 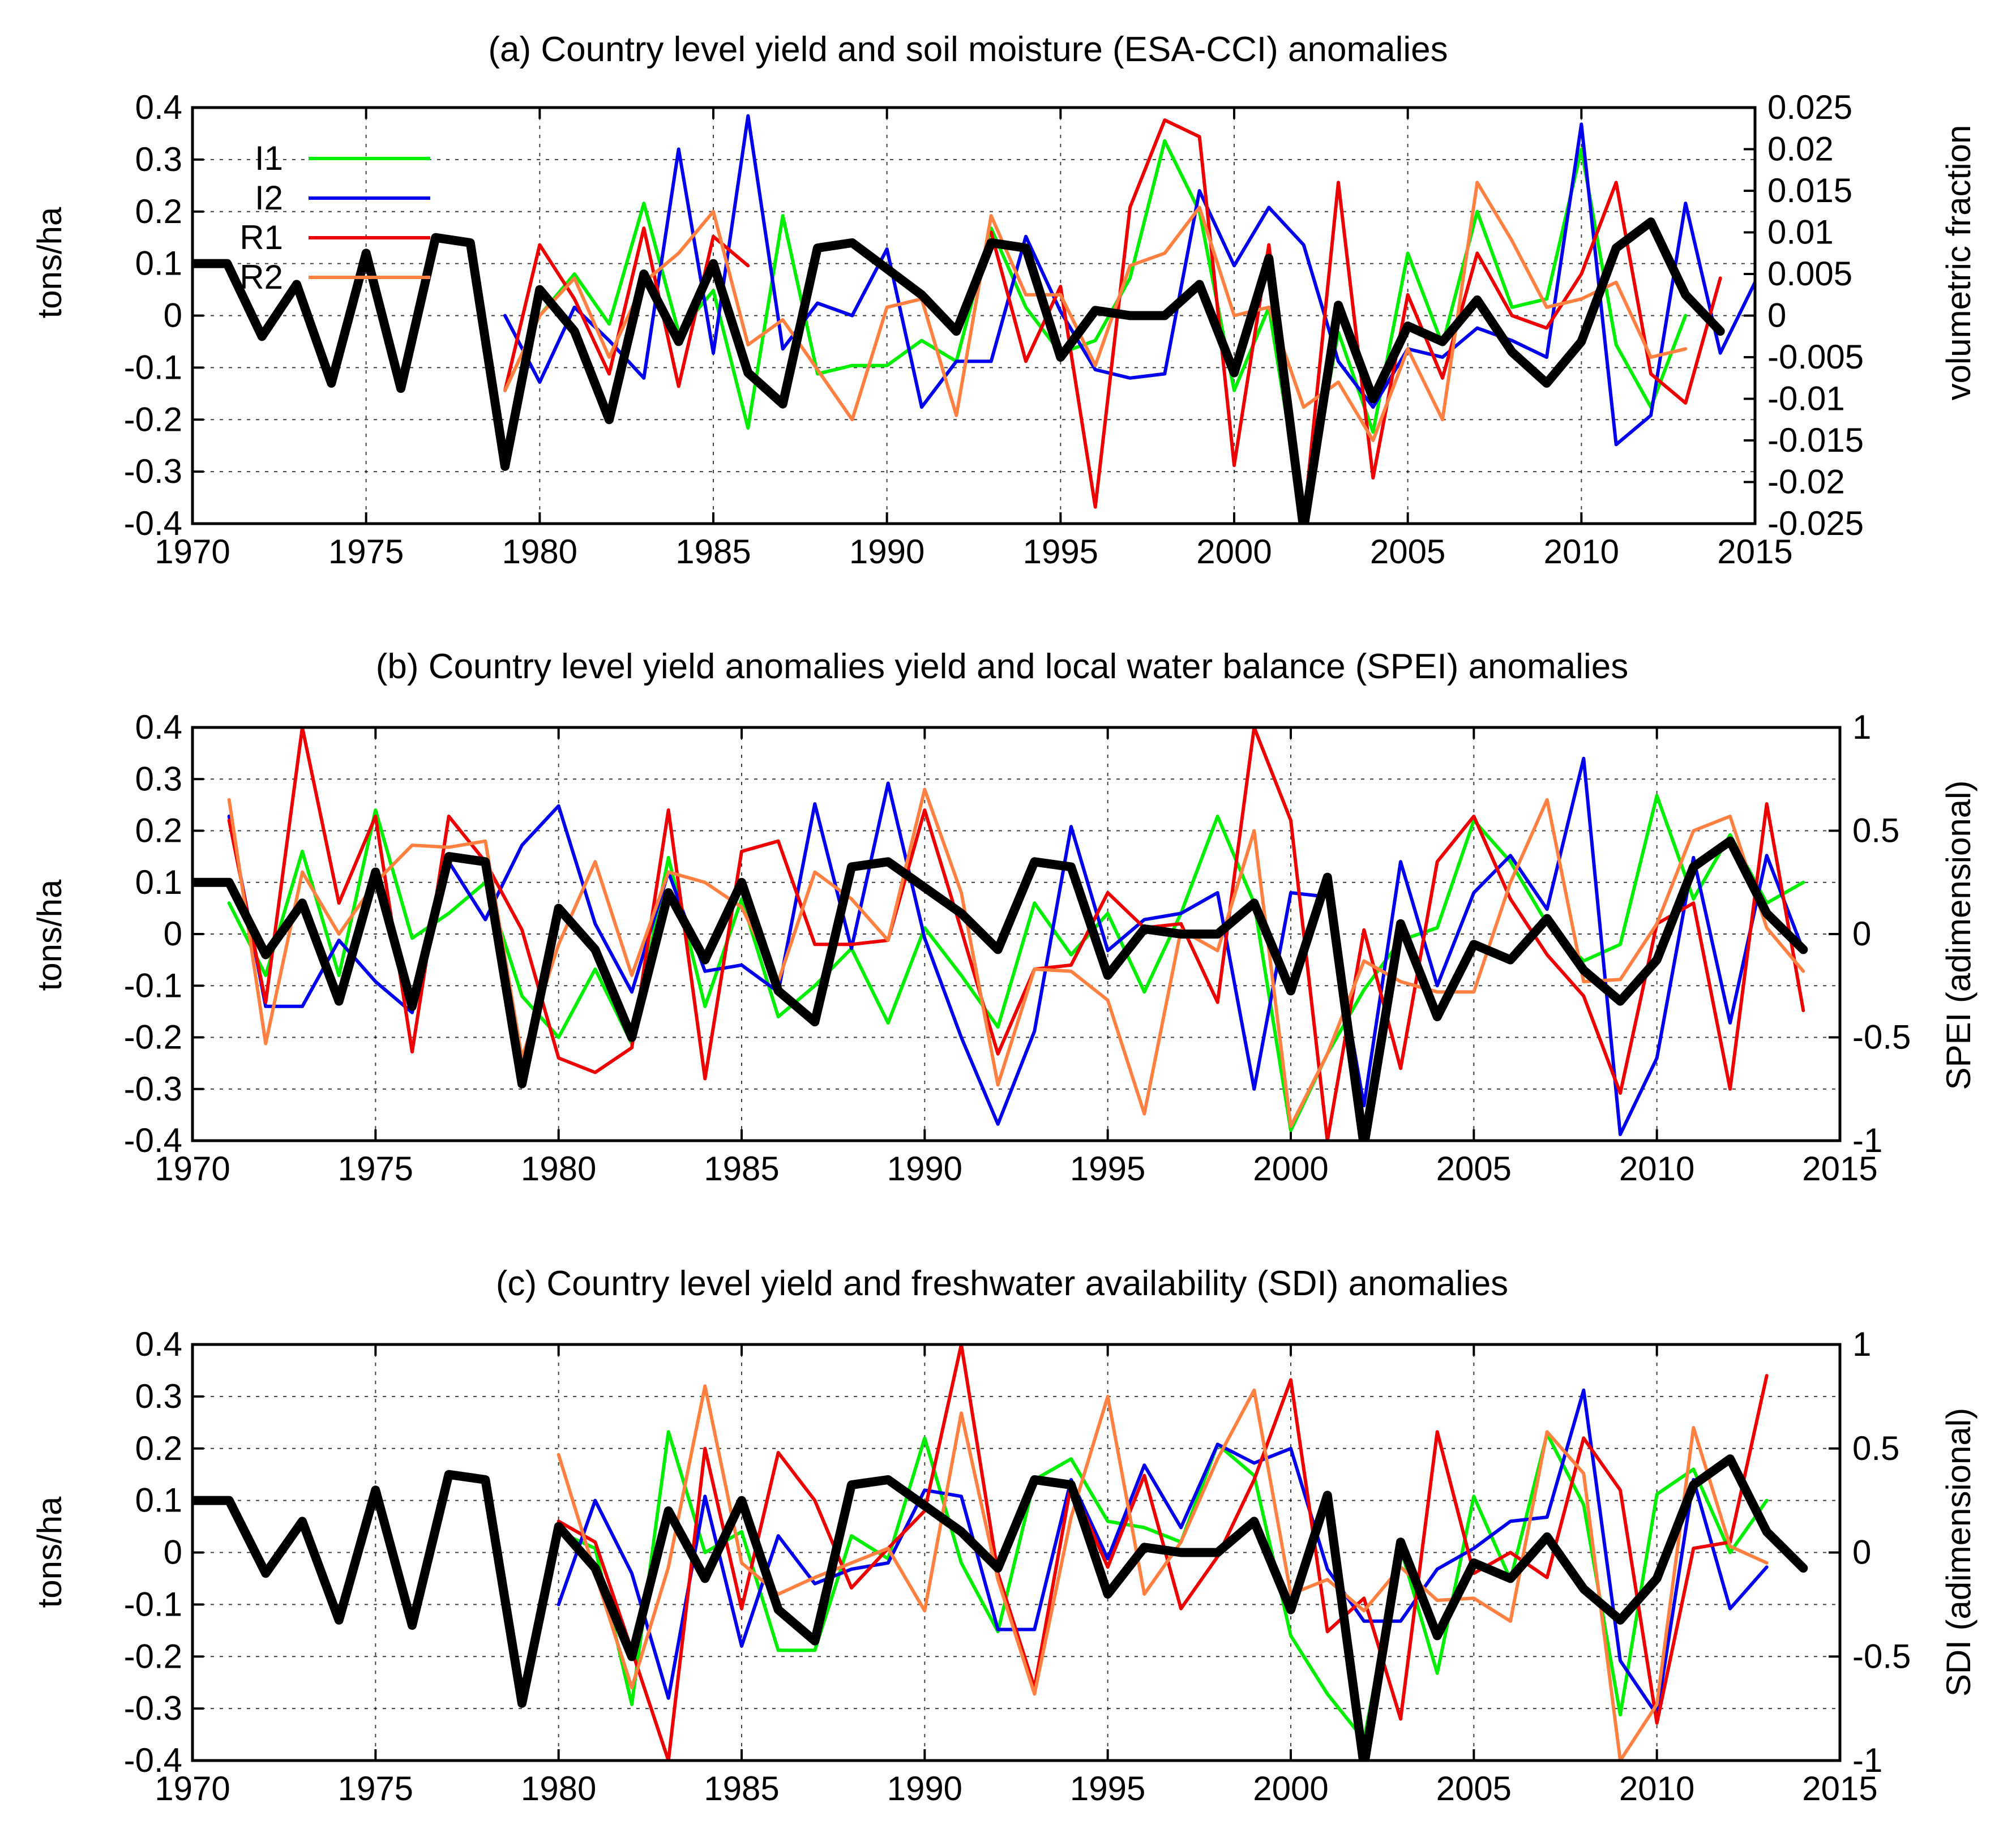 What do you see at coordinates (741, 1789) in the screenshot?
I see `panel-c-xtick-label: 1985` at bounding box center [741, 1789].